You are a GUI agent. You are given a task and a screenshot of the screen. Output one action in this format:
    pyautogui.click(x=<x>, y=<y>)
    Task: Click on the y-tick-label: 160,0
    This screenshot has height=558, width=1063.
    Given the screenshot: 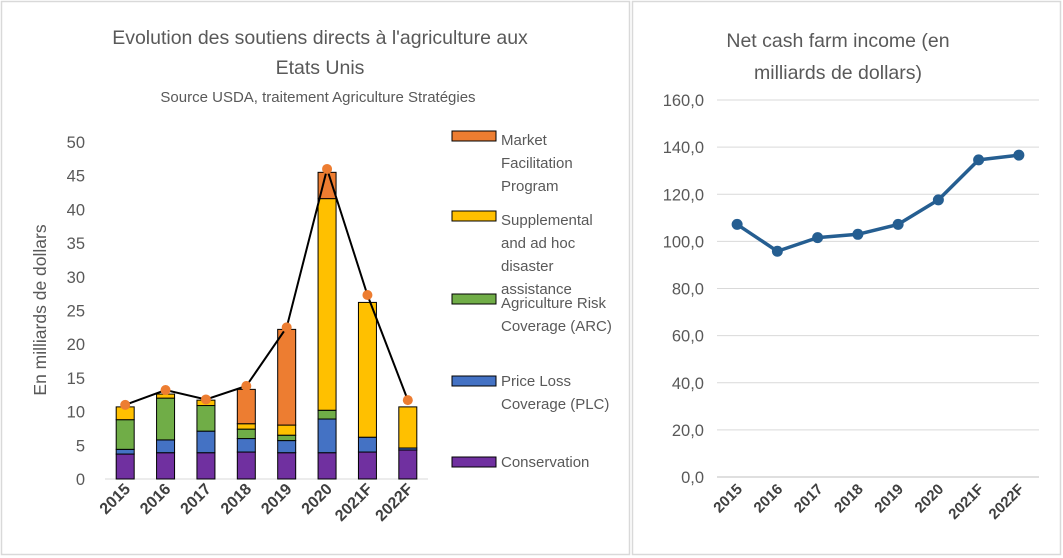 What is the action you would take?
    pyautogui.click(x=683, y=101)
    